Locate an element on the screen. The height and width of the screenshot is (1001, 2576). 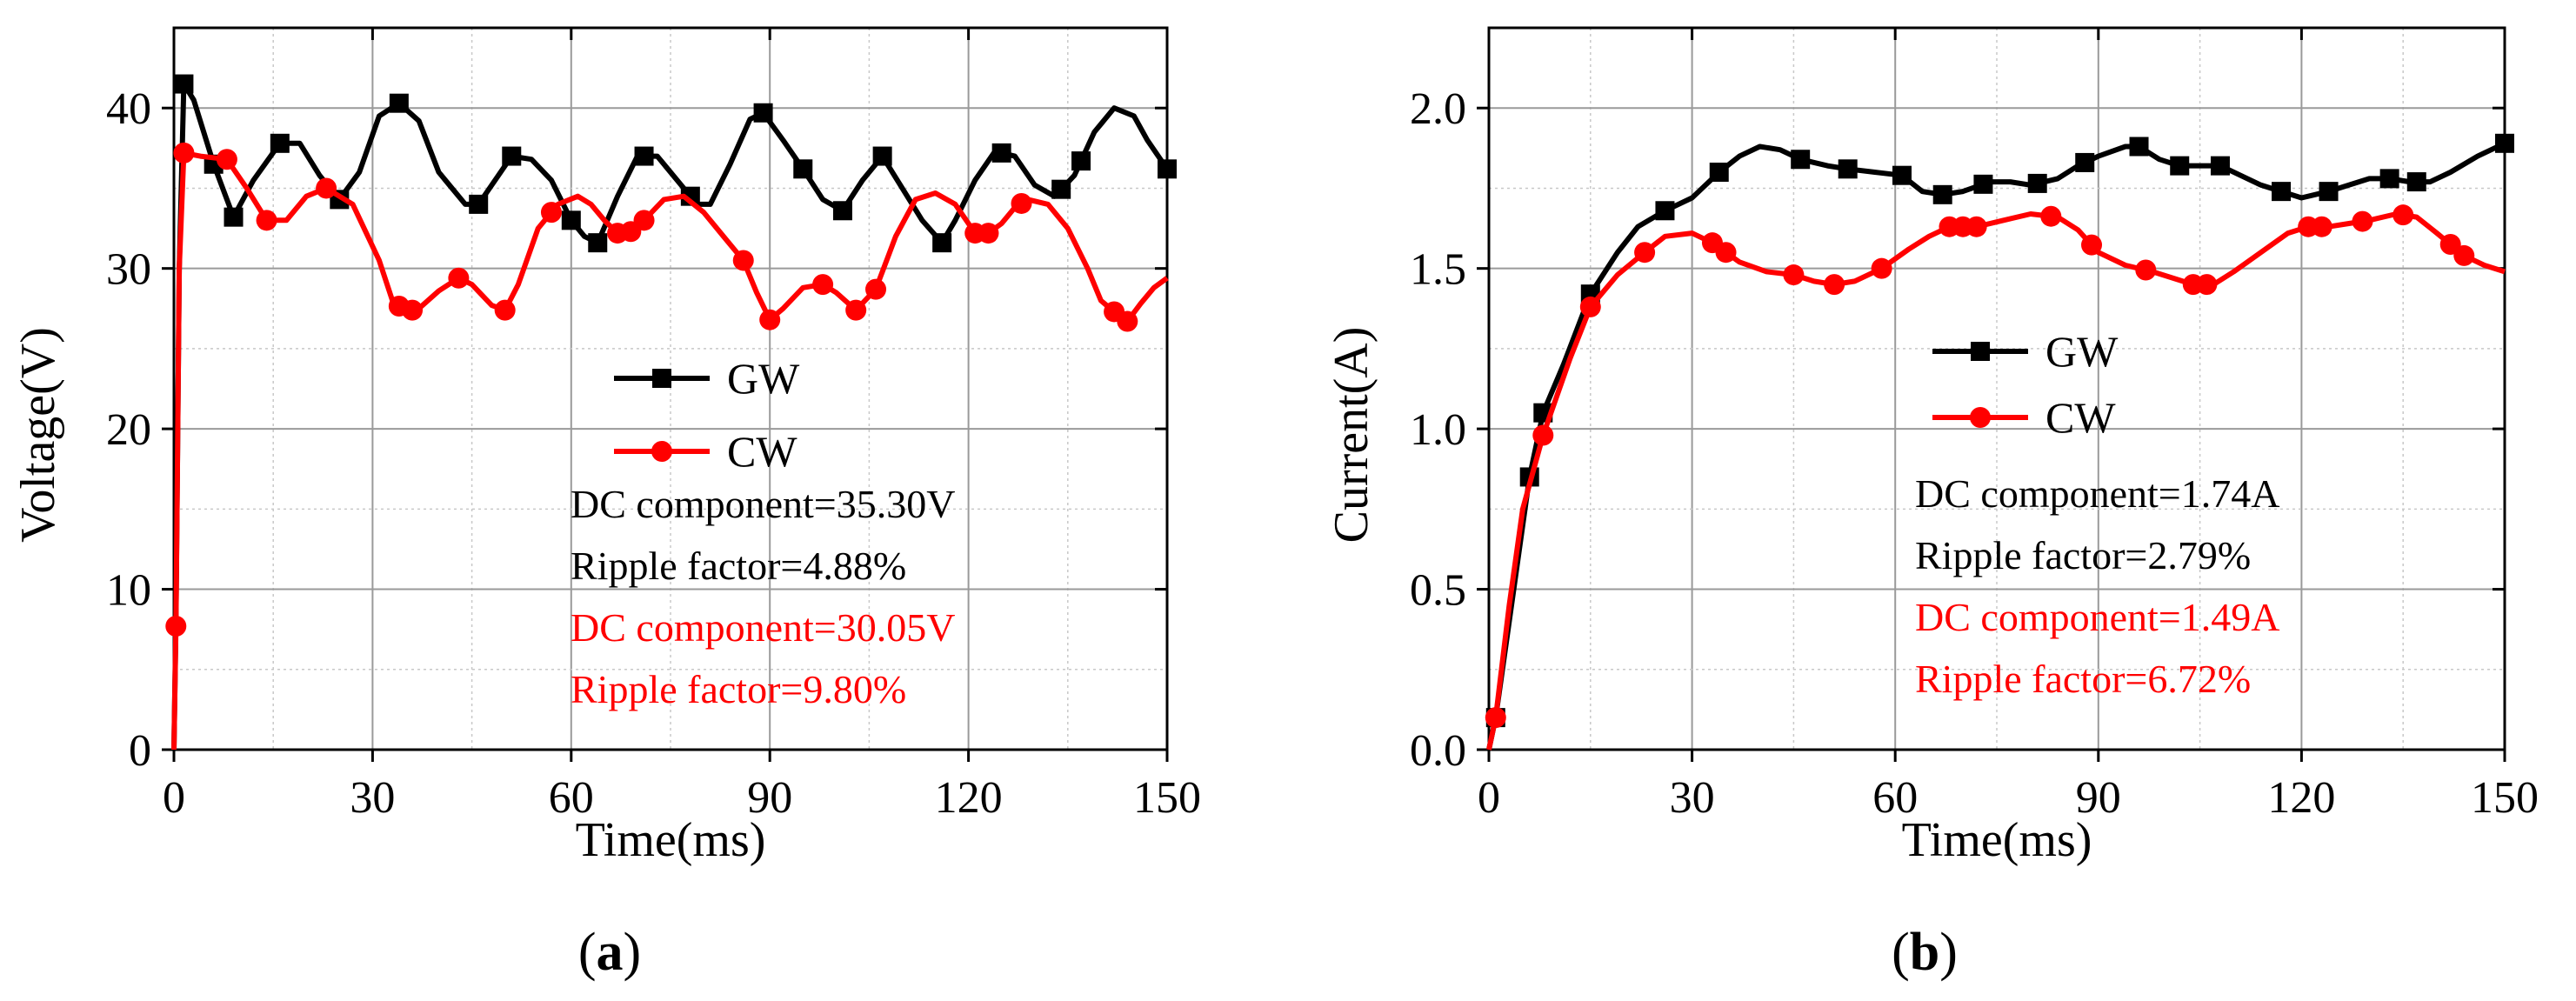
y-tick-label: 0 is located at coordinates (140, 751).